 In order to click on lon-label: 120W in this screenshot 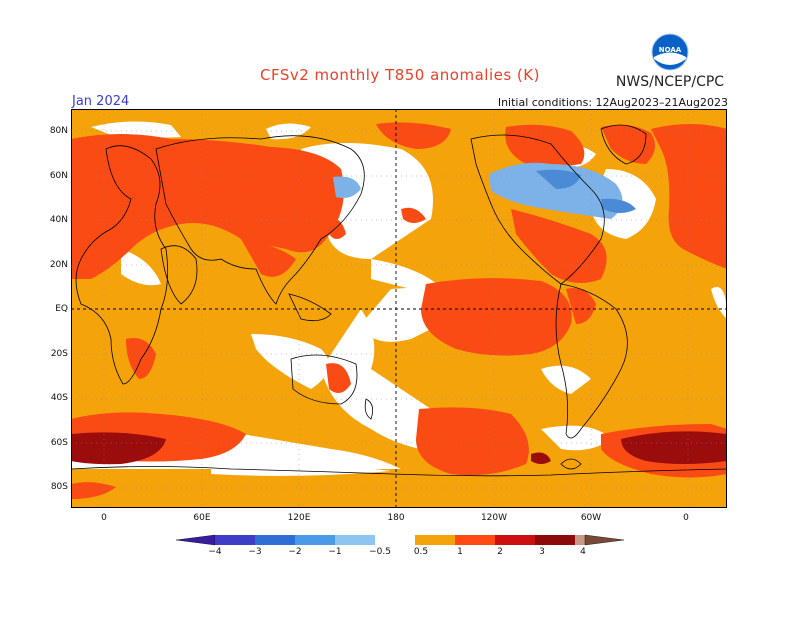, I will do `click(494, 518)`.